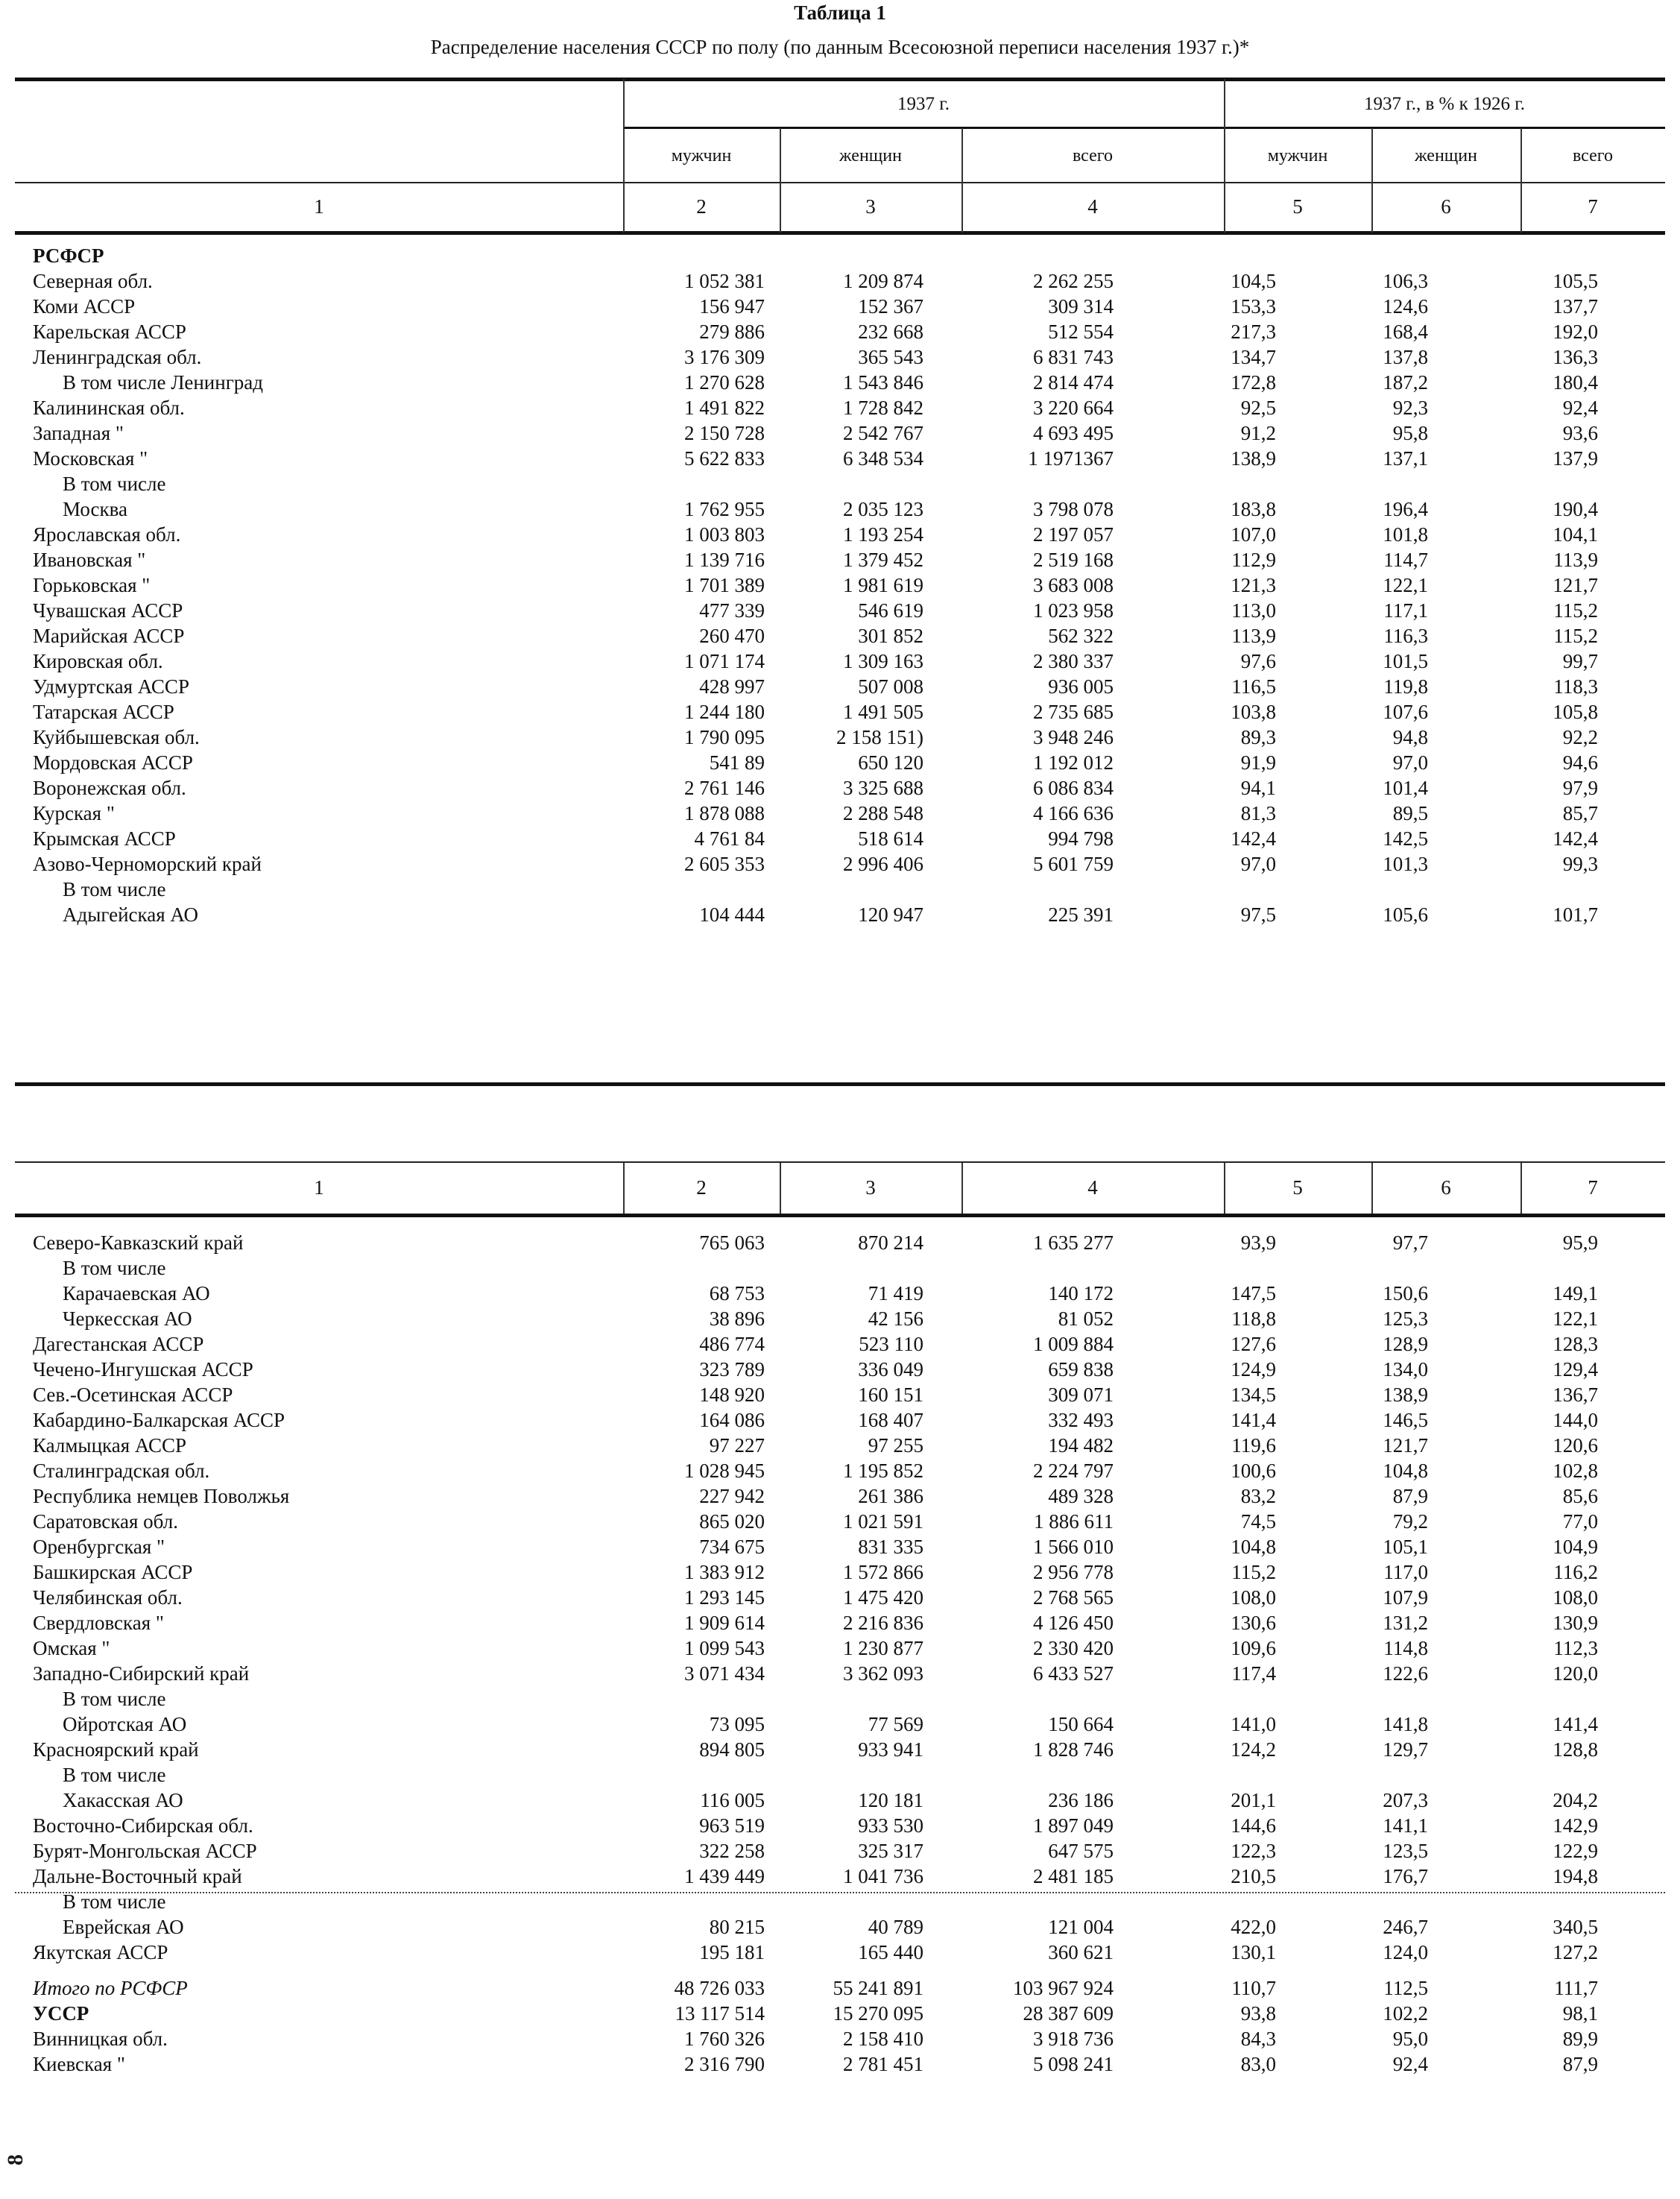  I want to click on row-label: Оренбургская ", so click(99, 1547).